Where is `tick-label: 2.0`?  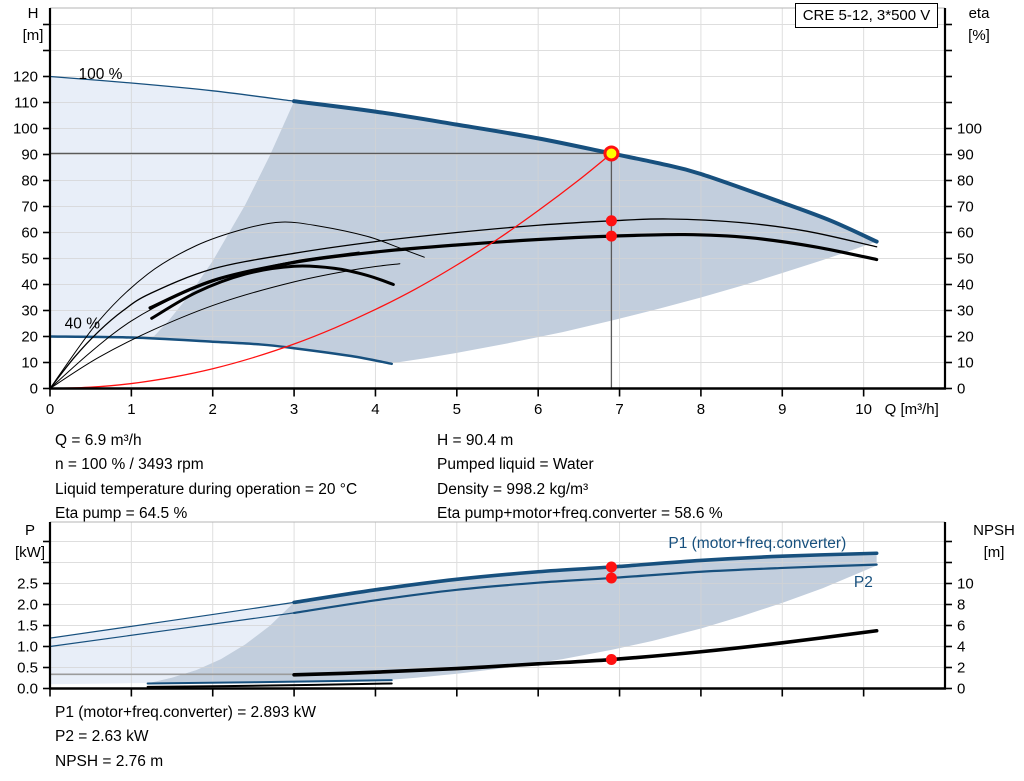 tick-label: 2.0 is located at coordinates (27, 605).